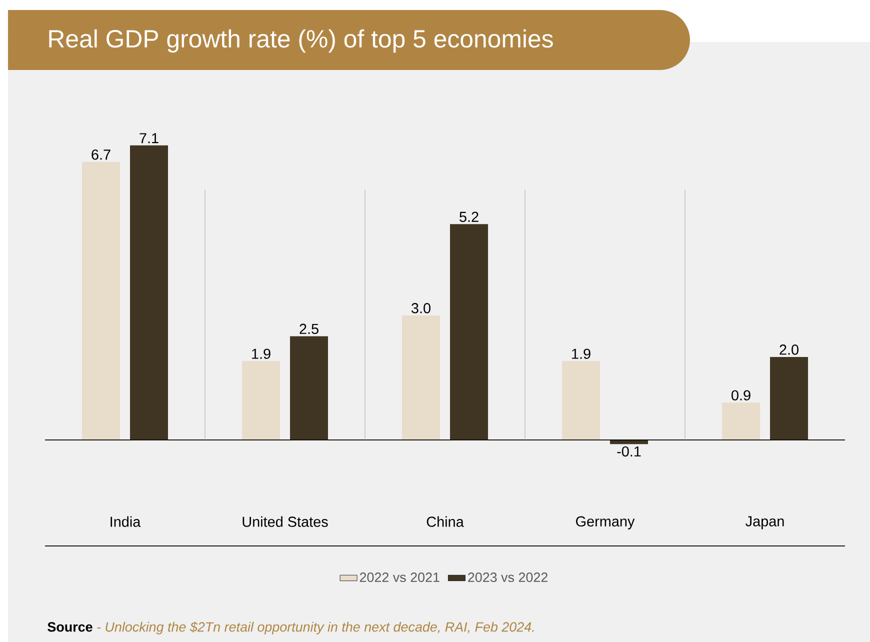 The image size is (870, 642). I want to click on data-label: 6.7, so click(101, 155).